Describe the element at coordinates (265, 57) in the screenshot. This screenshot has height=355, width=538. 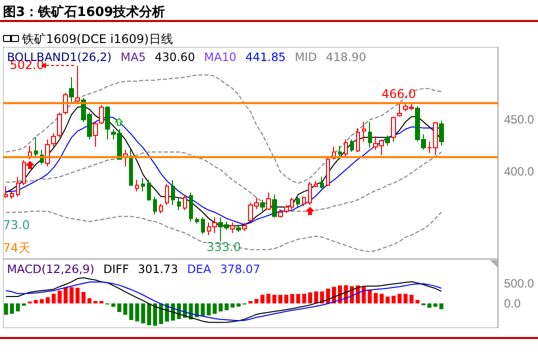
I see `annotation: 441.85` at that location.